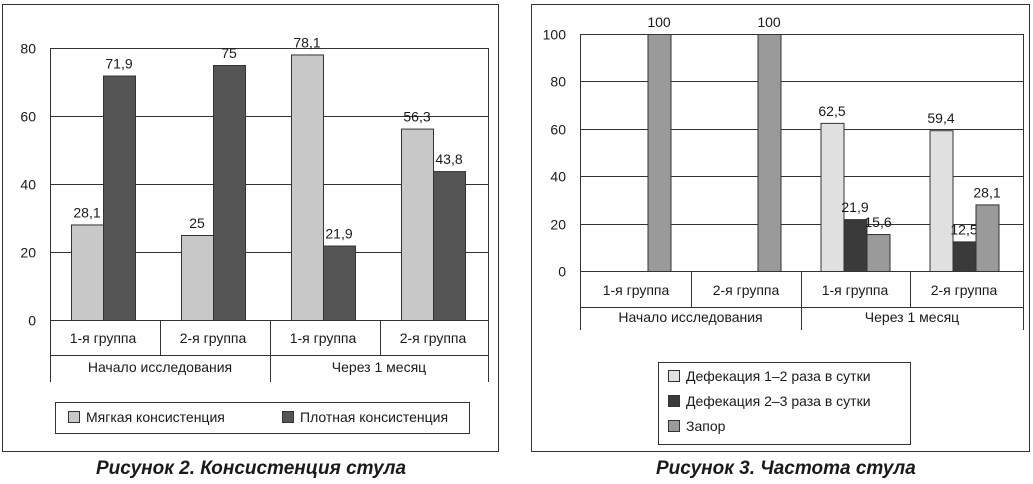  I want to click on data-label: 75, so click(229, 53).